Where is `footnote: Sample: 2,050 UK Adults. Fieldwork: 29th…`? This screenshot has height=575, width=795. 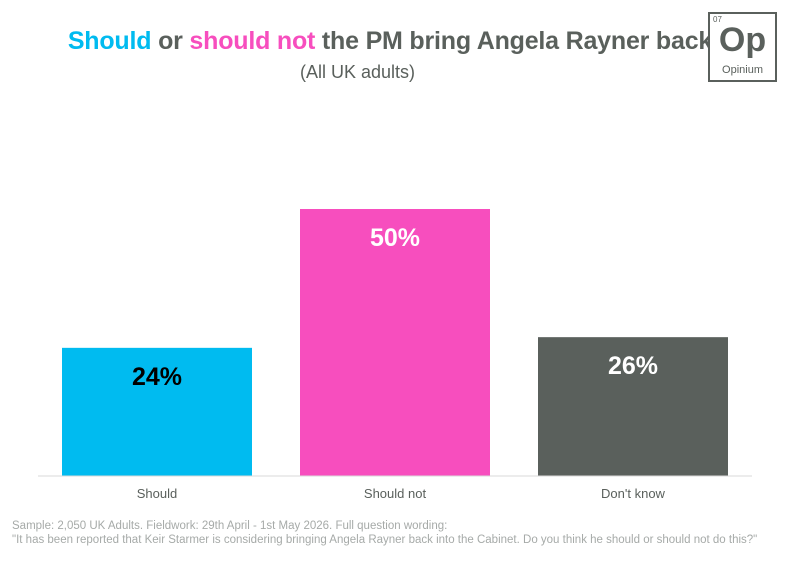
footnote: Sample: 2,050 UK Adults. Fieldwork: 29th… is located at coordinates (399, 533).